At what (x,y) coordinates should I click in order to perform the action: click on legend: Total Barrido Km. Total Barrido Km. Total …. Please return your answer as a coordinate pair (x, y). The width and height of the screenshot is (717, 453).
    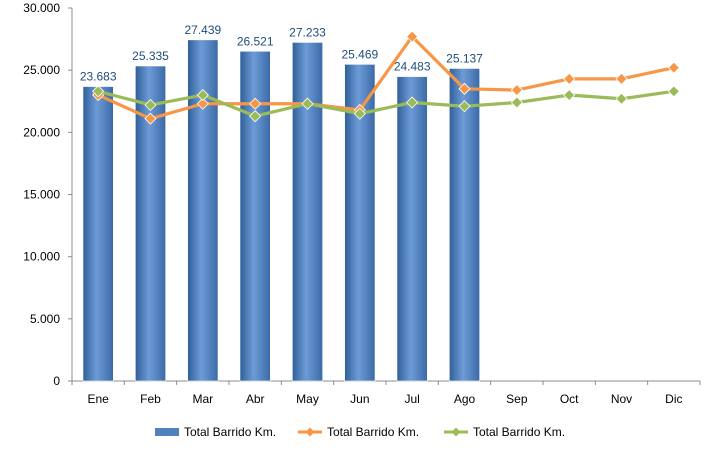
    Looking at the image, I should click on (360, 432).